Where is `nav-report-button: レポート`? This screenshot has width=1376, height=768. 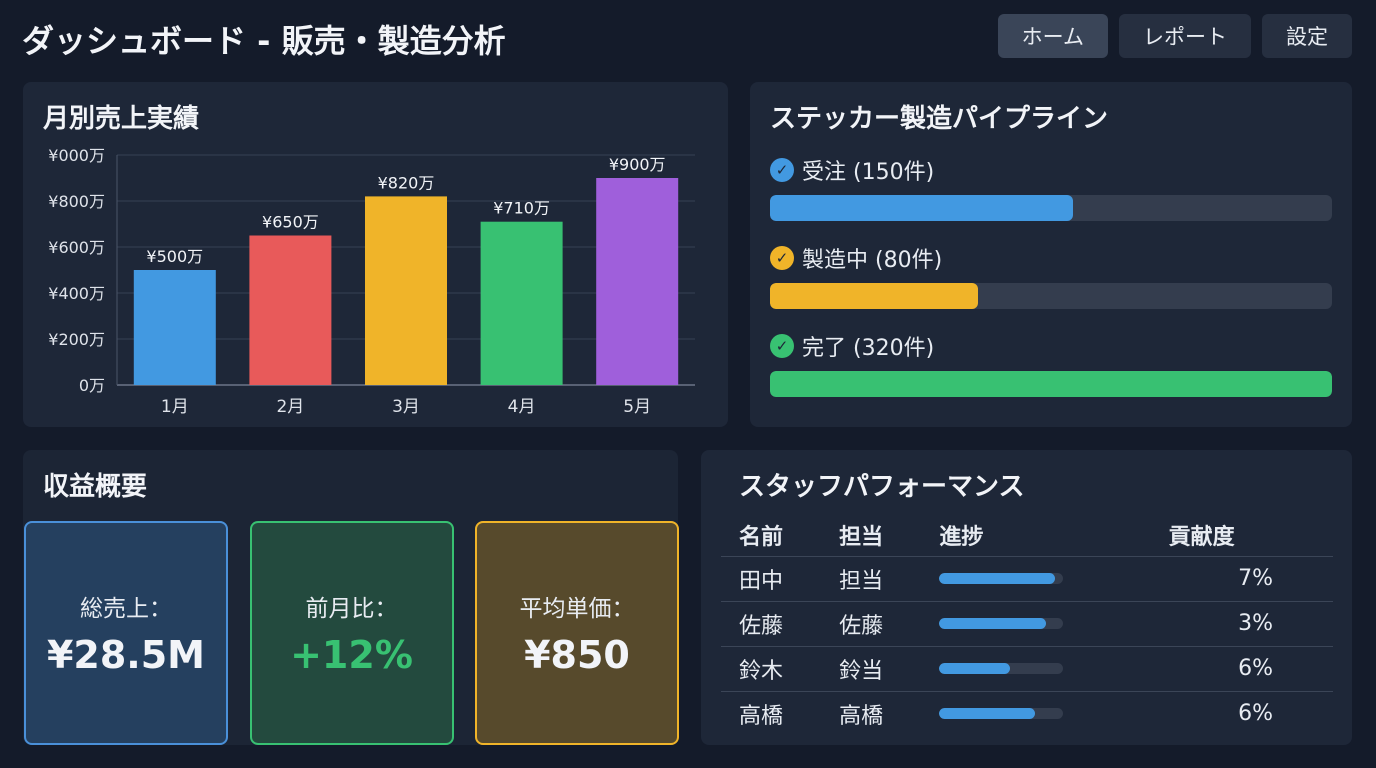 nav-report-button: レポート is located at coordinates (1185, 36).